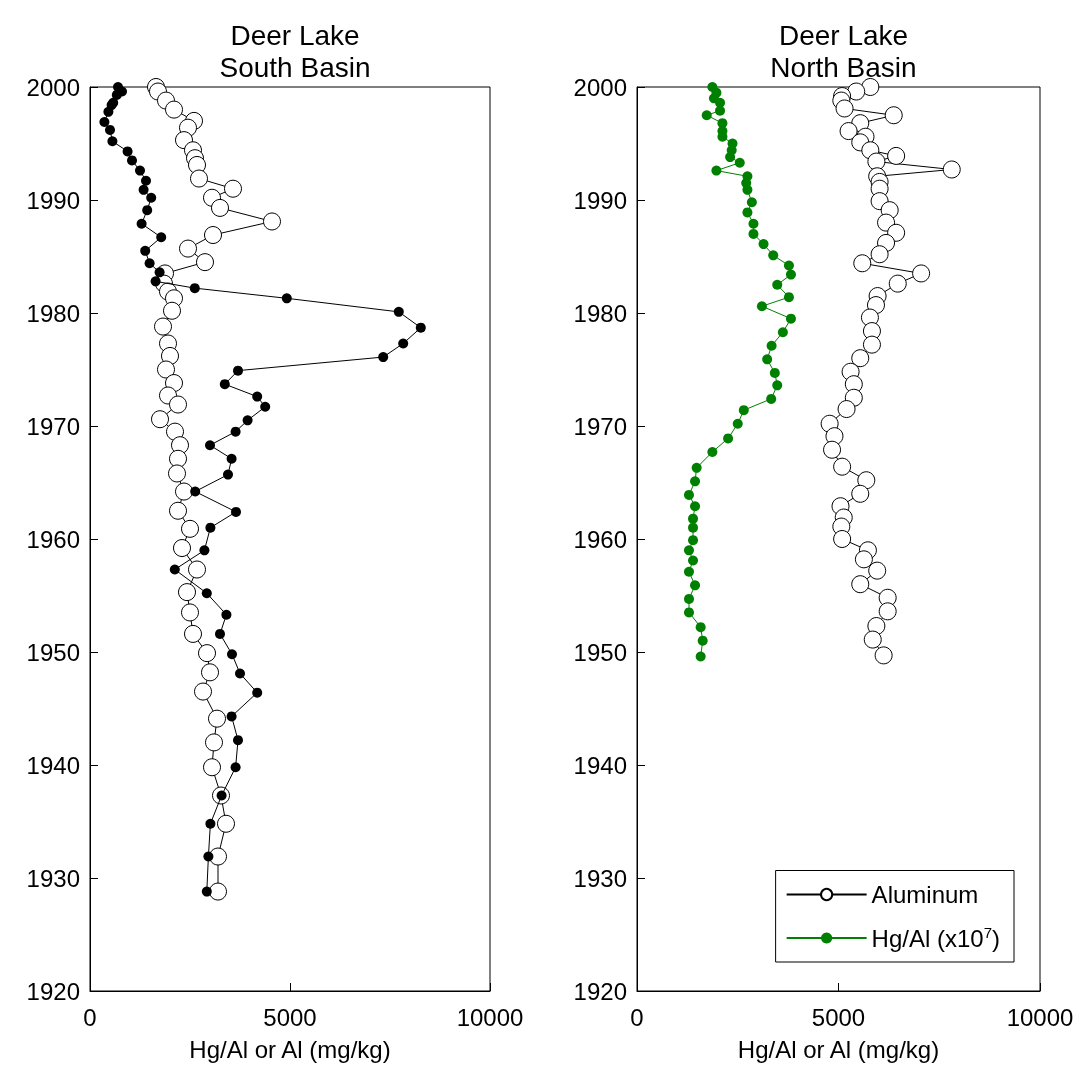 This screenshot has height=1072, width=1091. What do you see at coordinates (53, 765) in the screenshot?
I see `y-tick-label: 1940` at bounding box center [53, 765].